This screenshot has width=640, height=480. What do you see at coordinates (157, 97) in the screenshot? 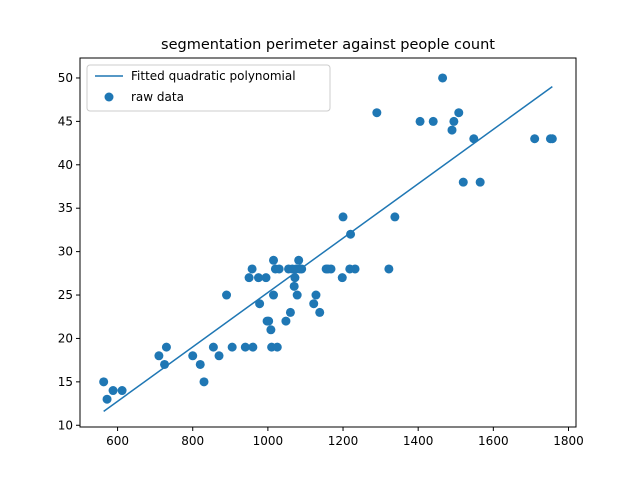
I see `legend-label-raw: raw data` at bounding box center [157, 97].